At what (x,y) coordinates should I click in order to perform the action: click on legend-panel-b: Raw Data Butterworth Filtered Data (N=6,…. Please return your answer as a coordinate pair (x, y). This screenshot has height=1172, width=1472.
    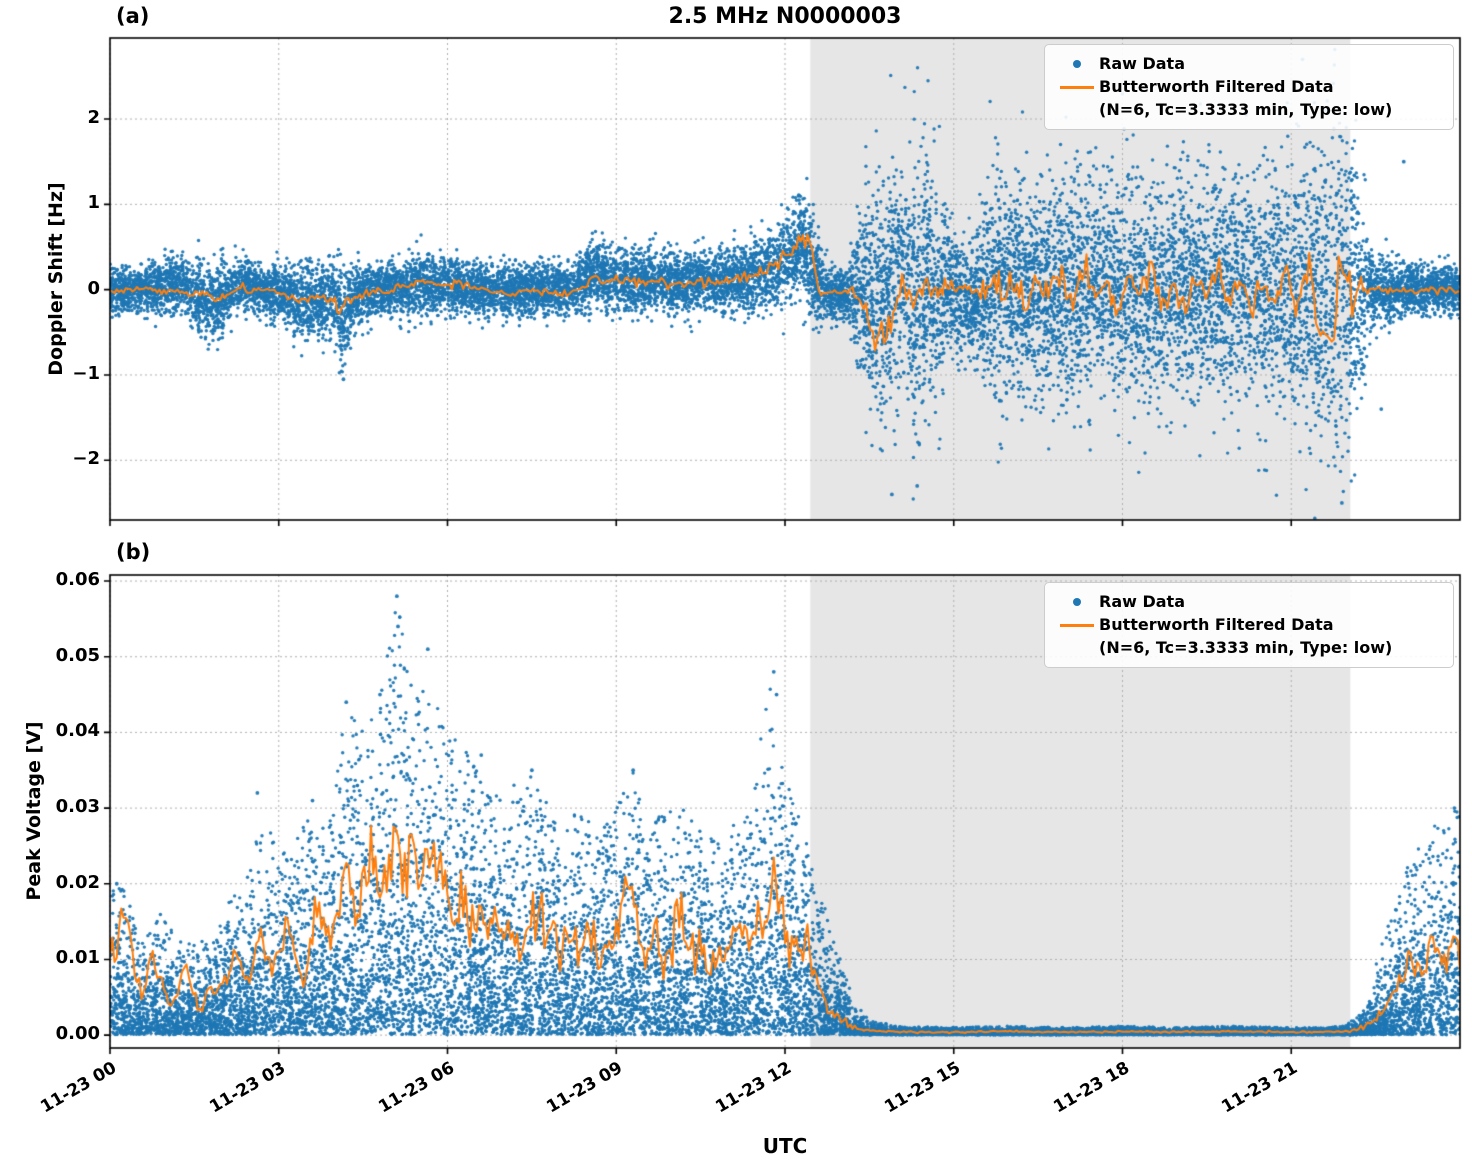
    Looking at the image, I should click on (1249, 625).